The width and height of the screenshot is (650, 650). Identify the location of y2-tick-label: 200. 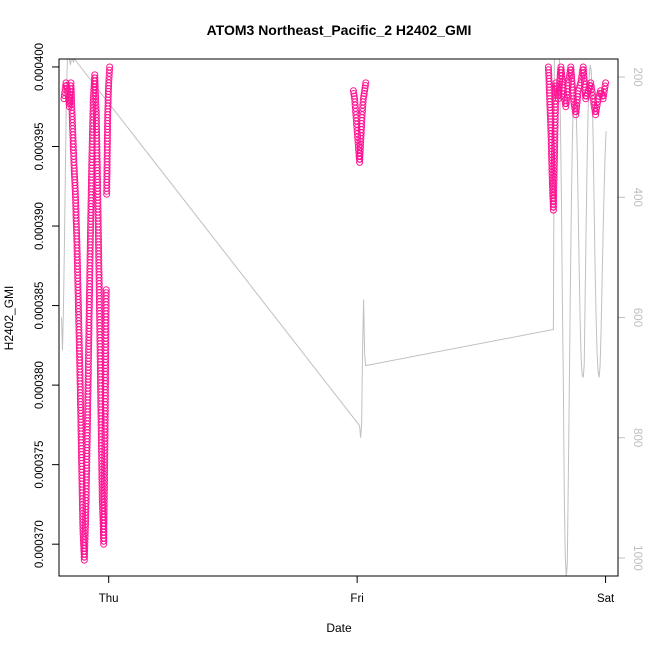
(637, 76).